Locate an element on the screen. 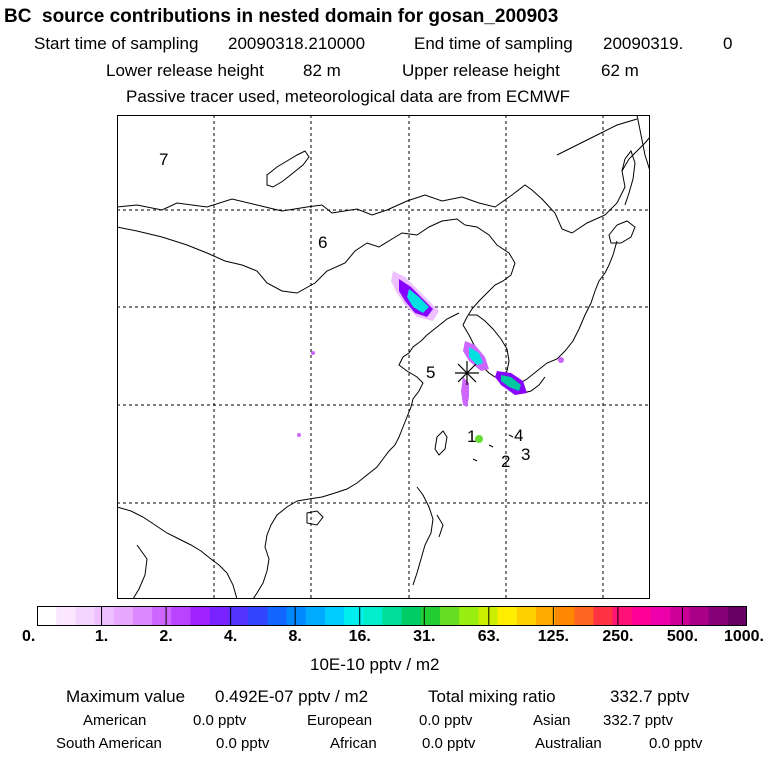 The height and width of the screenshot is (768, 768). region-label-3: 3 is located at coordinates (525, 454).